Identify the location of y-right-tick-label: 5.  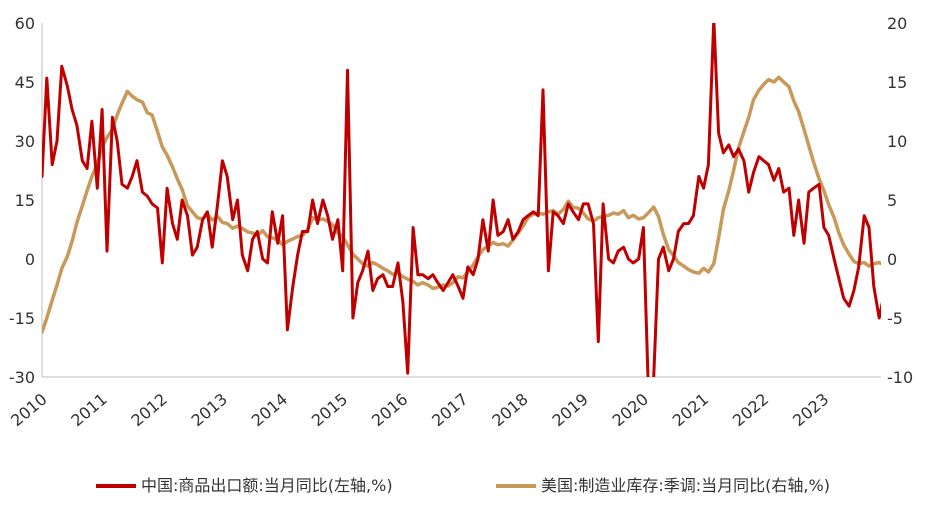
(892, 200).